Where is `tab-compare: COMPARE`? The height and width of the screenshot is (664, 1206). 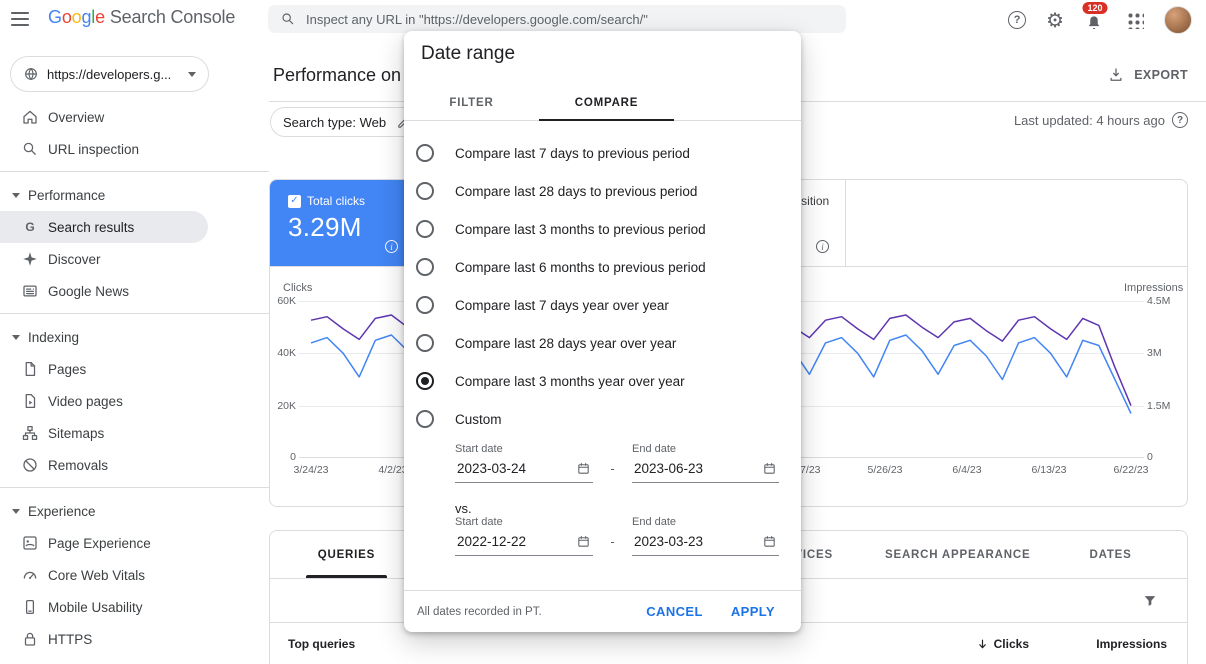 tab-compare: COMPARE is located at coordinates (606, 103).